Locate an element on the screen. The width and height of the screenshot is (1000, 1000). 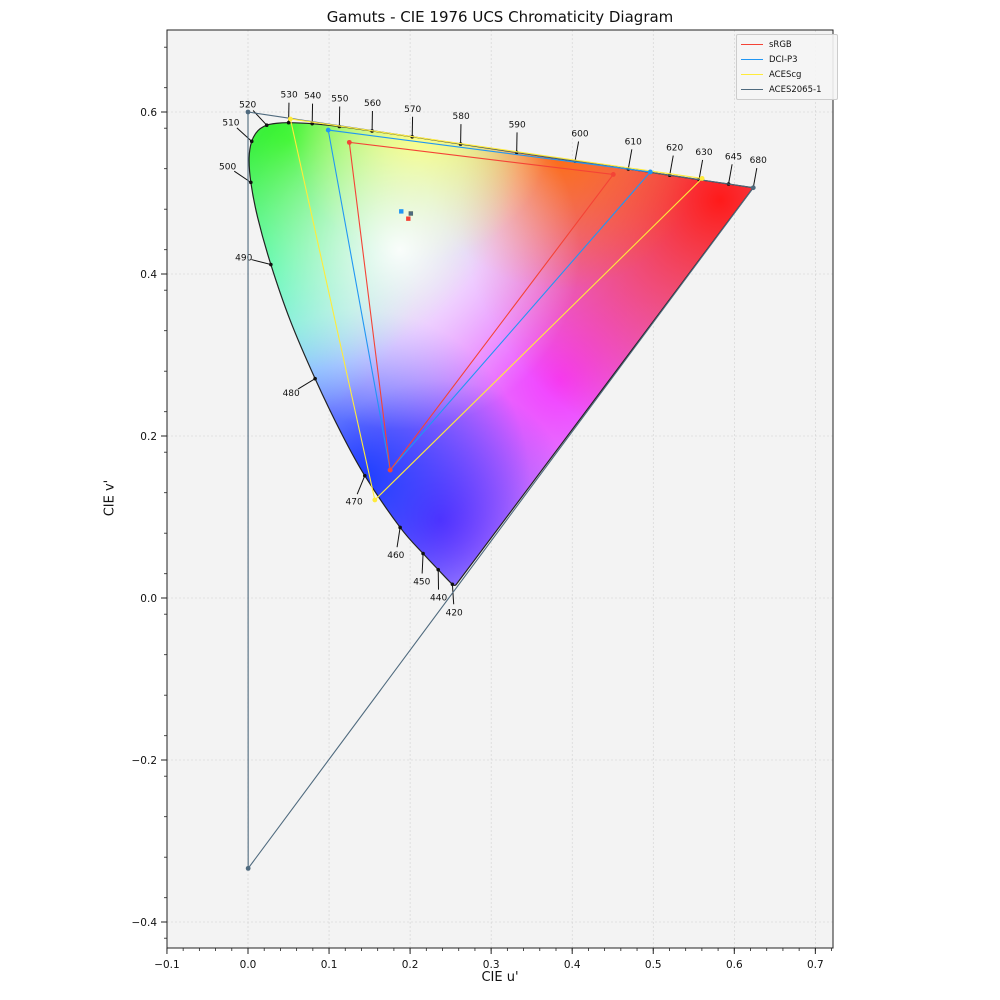
svg-text: 0.5 is located at coordinates (653, 965).